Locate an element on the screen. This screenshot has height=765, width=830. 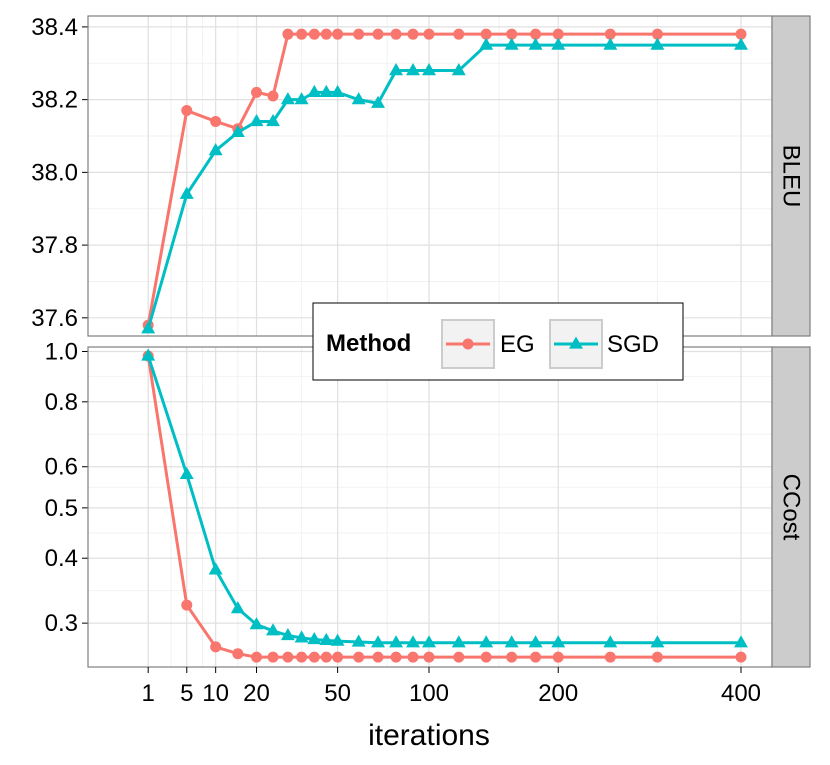
legend: Method EG SGD is located at coordinates (498, 341).